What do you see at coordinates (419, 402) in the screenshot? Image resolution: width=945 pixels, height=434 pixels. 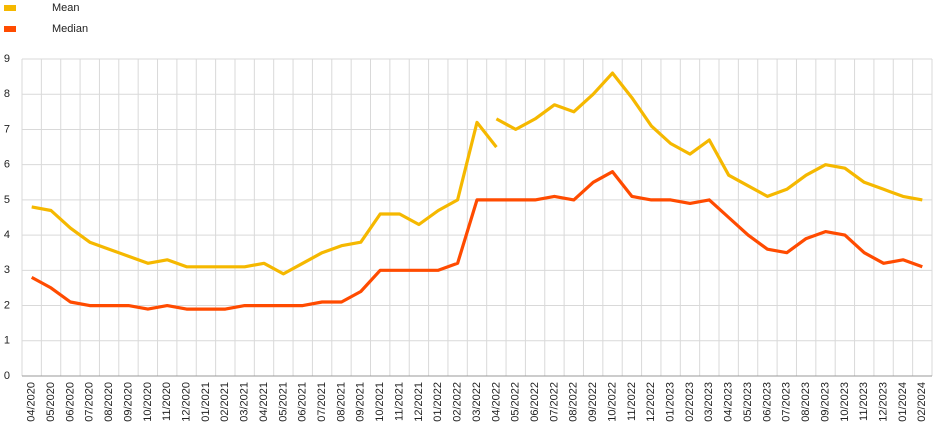 I see `x-tick-label: 12/2021` at bounding box center [419, 402].